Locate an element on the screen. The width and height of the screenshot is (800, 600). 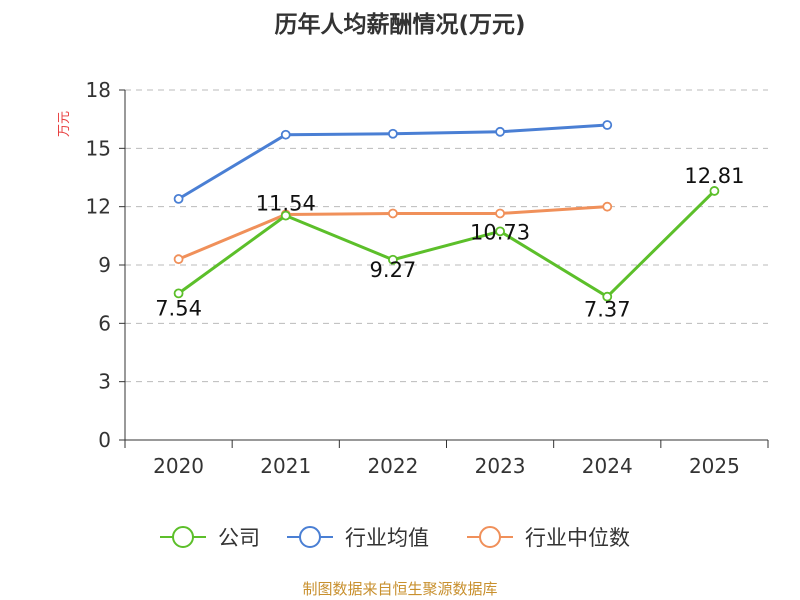
legend: 公司 行业均值 行业中位数 is located at coordinates (395, 538).